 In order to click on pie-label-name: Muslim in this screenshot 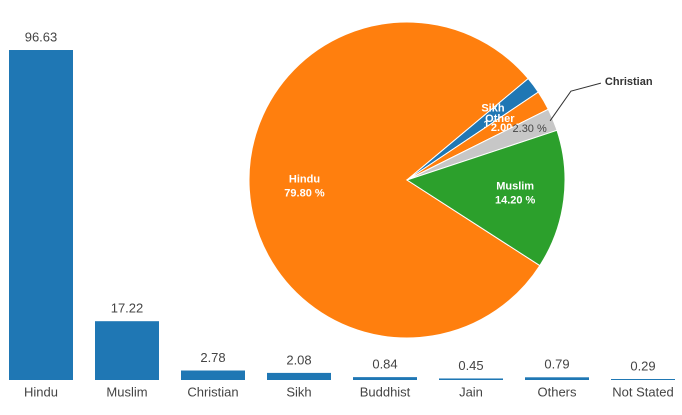, I will do `click(515, 187)`.